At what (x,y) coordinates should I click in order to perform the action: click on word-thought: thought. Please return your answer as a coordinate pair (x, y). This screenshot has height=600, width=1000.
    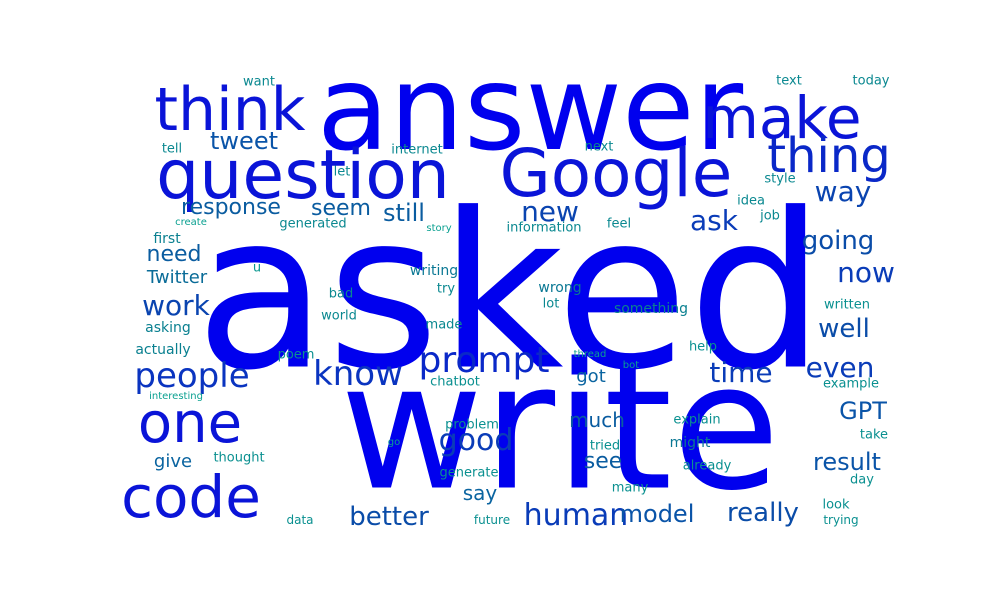
    Looking at the image, I should click on (239, 458).